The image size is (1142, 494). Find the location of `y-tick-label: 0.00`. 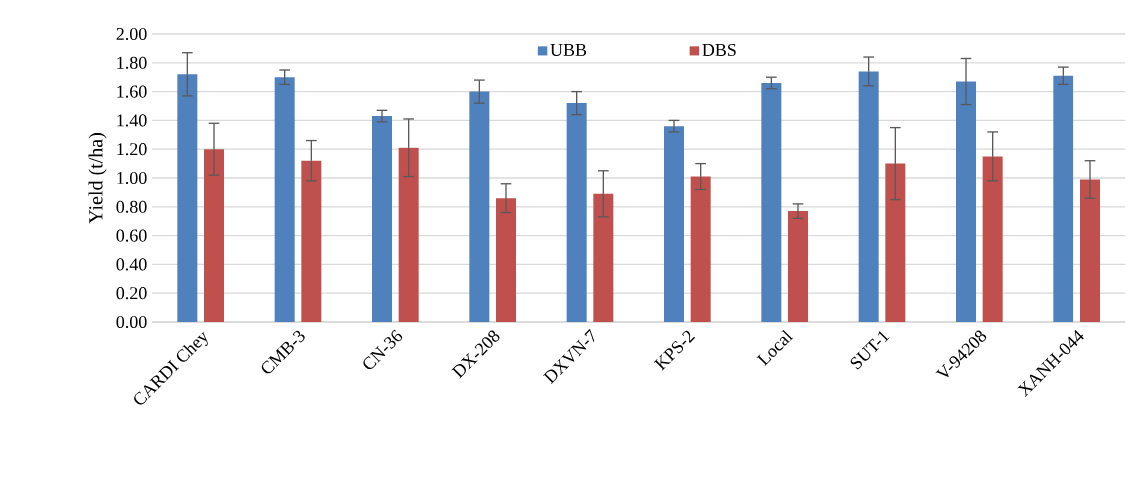

y-tick-label: 0.00 is located at coordinates (131, 322).